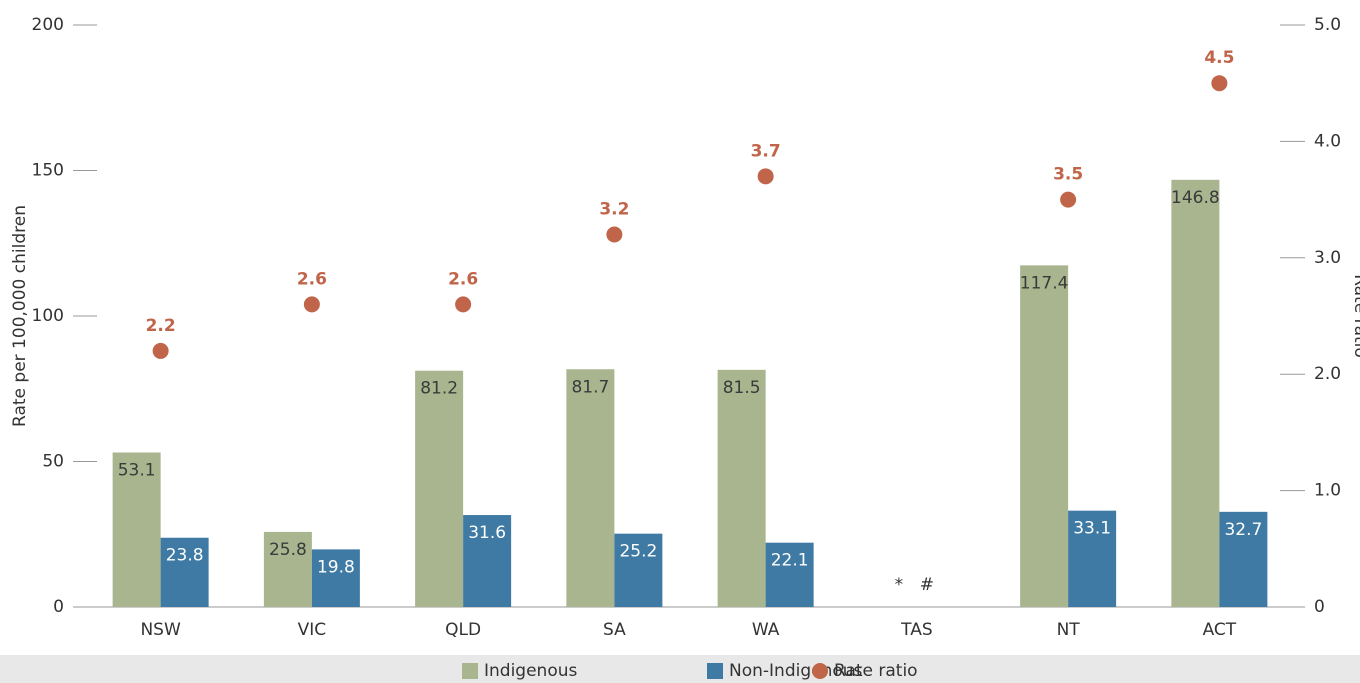  Describe the element at coordinates (742, 388) in the screenshot. I see `bar-value-label: 81.5` at that location.